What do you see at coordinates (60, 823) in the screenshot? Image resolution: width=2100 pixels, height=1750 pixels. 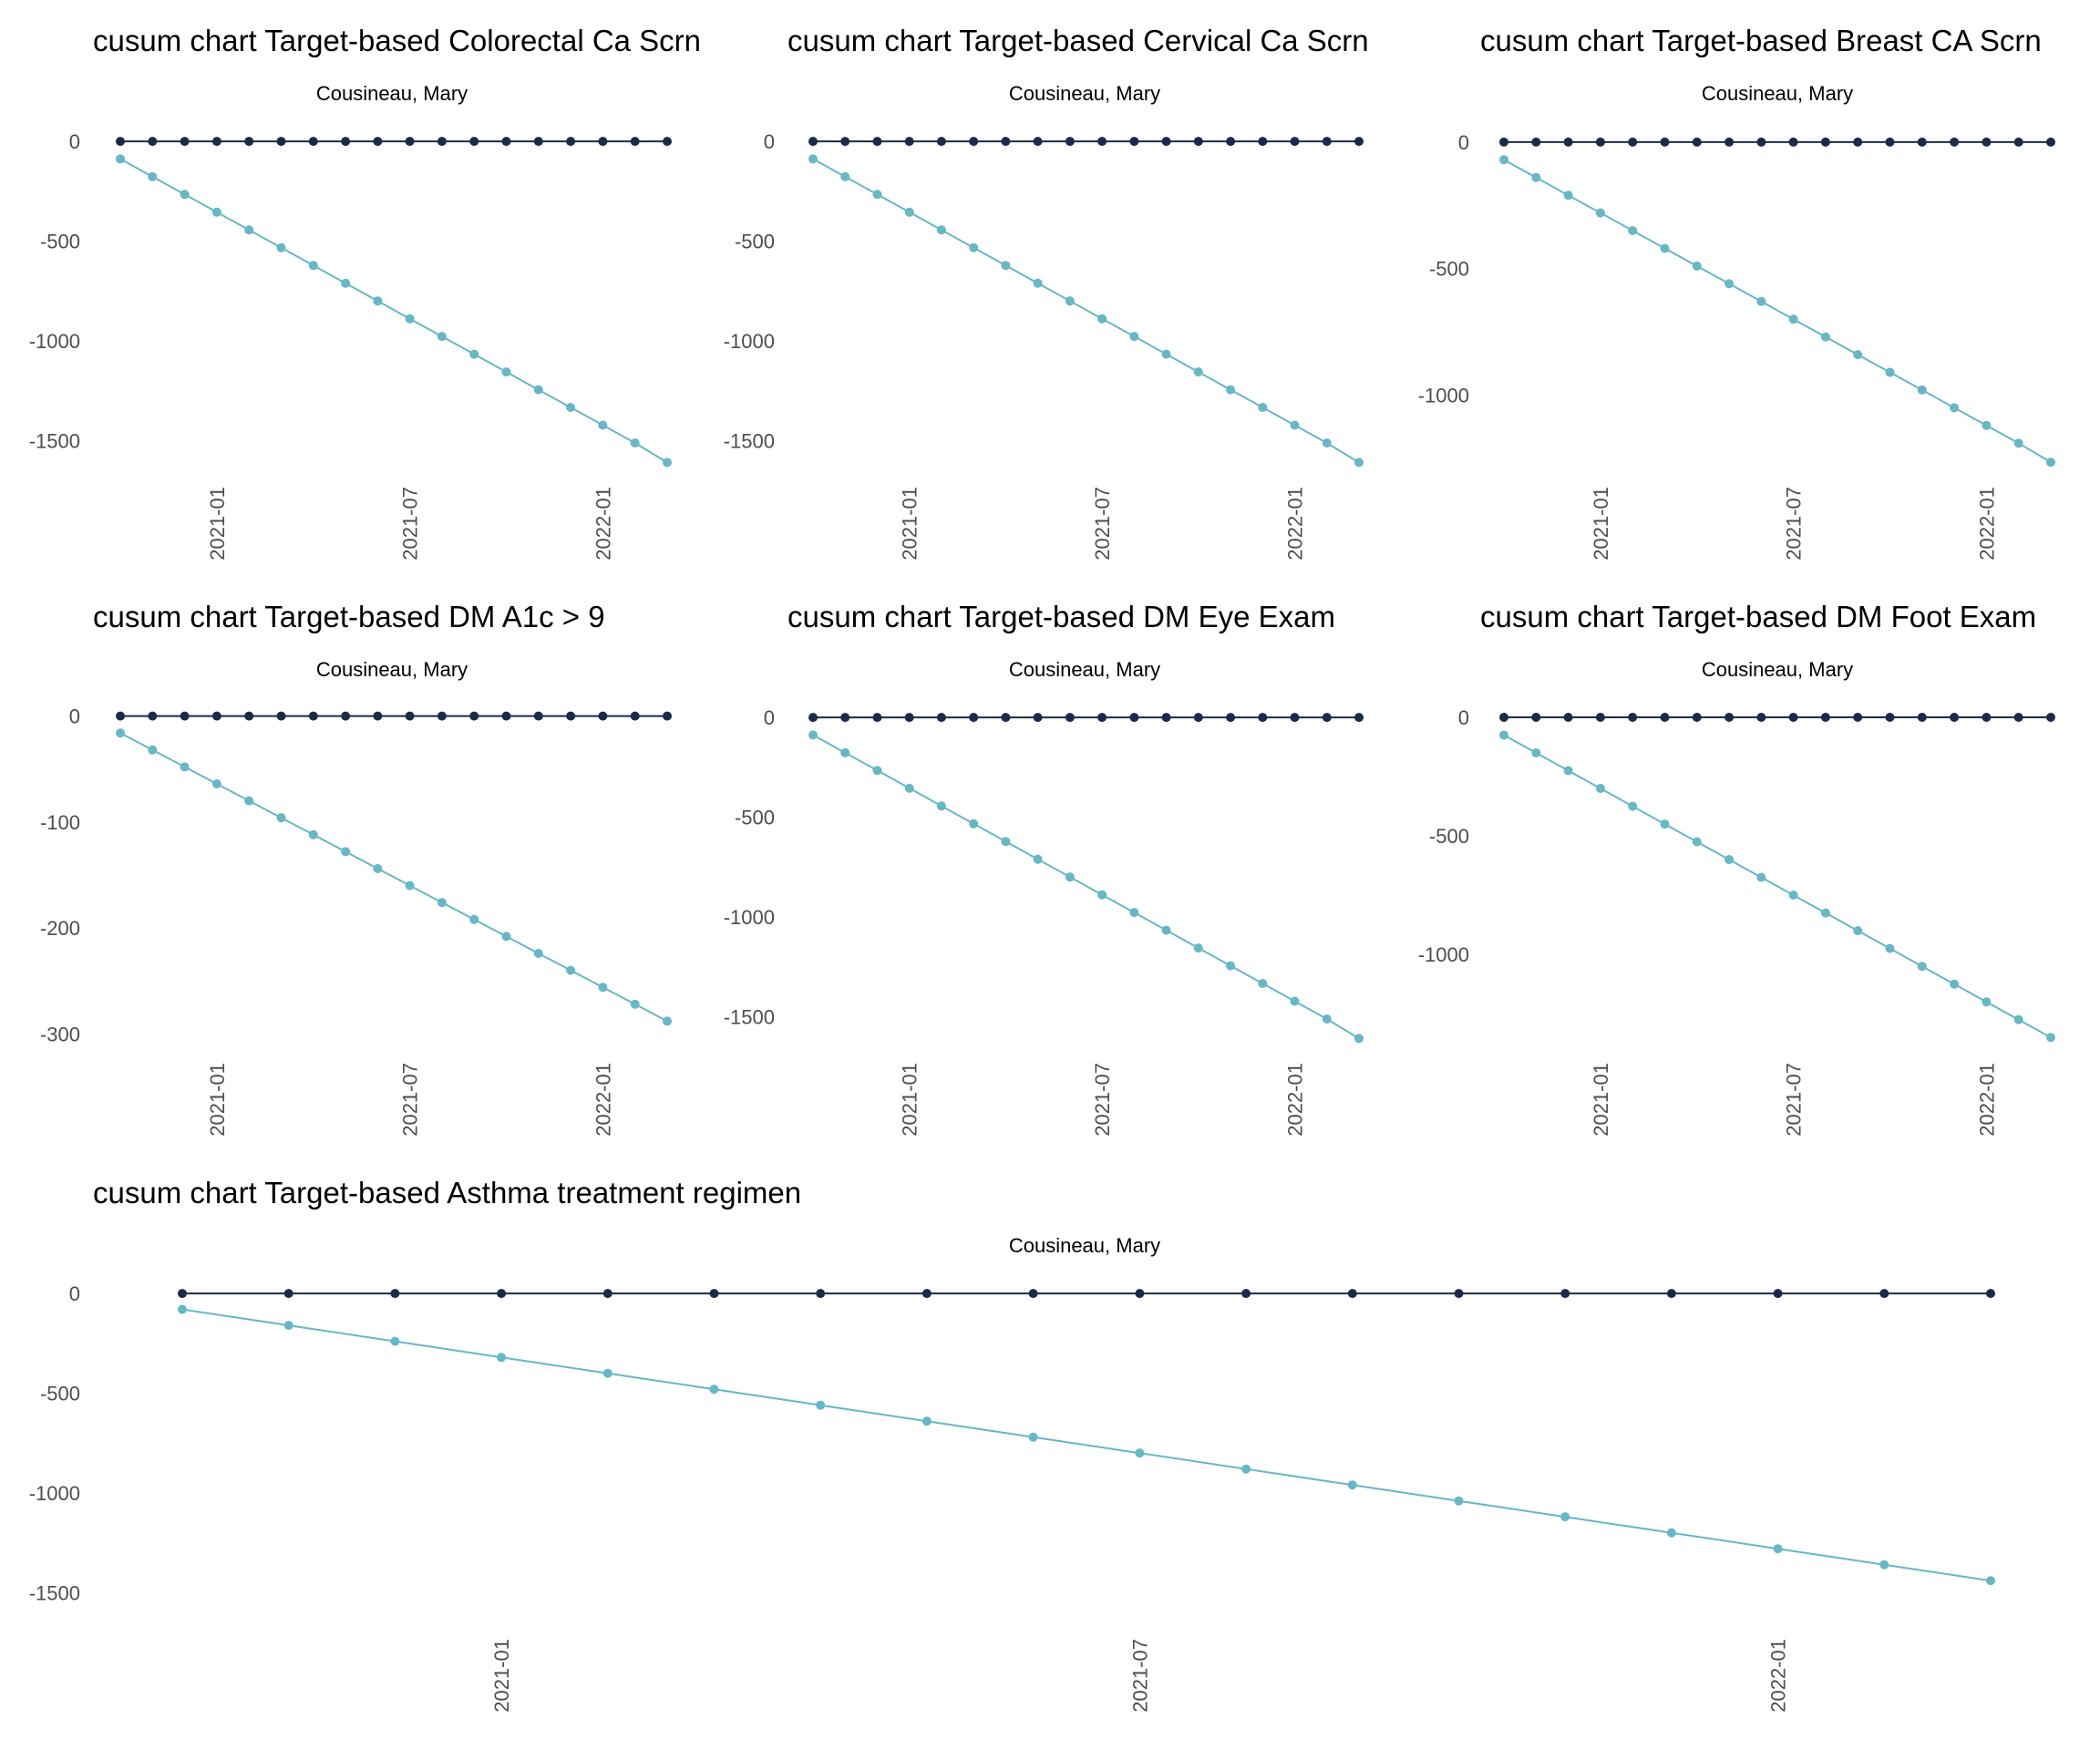 I see `y-tick-label: -100` at bounding box center [60, 823].